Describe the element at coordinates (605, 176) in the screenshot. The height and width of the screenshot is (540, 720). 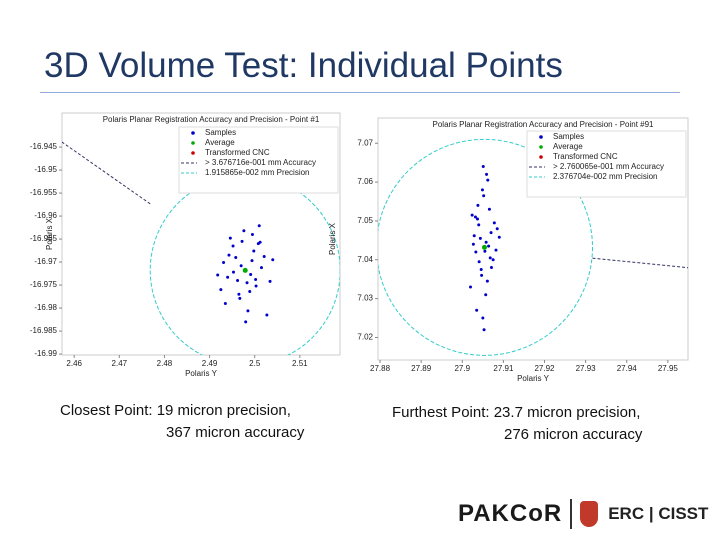
I see `annotation: 2.376704e-002 mm Precision` at that location.